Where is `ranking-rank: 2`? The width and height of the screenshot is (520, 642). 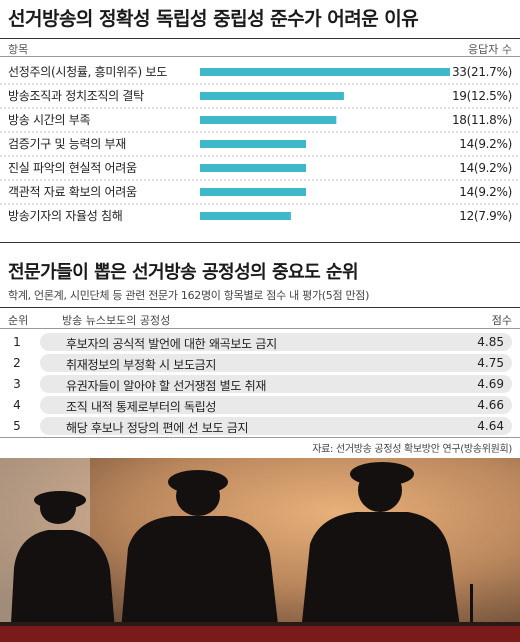 ranking-rank: 2 is located at coordinates (17, 363).